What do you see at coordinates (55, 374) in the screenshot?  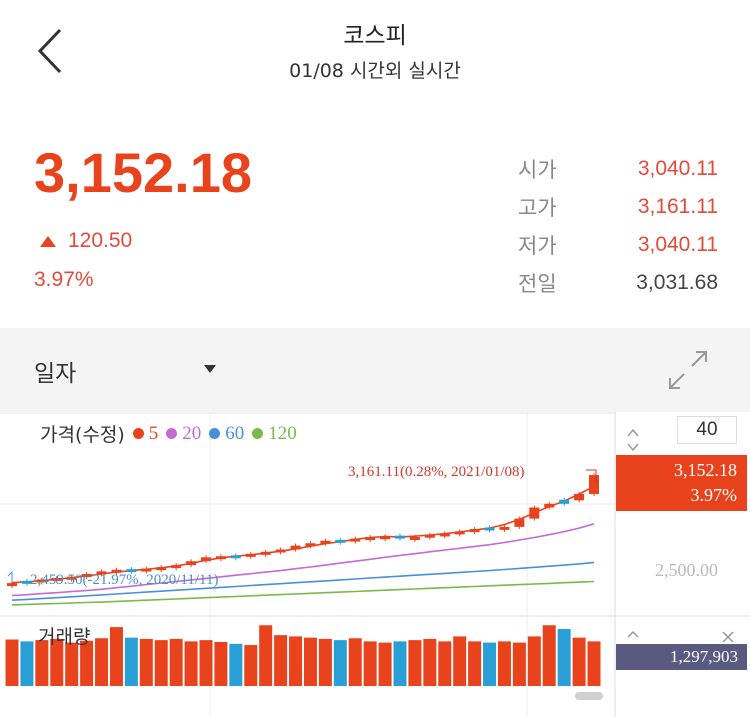 I see `period-select: 일자` at bounding box center [55, 374].